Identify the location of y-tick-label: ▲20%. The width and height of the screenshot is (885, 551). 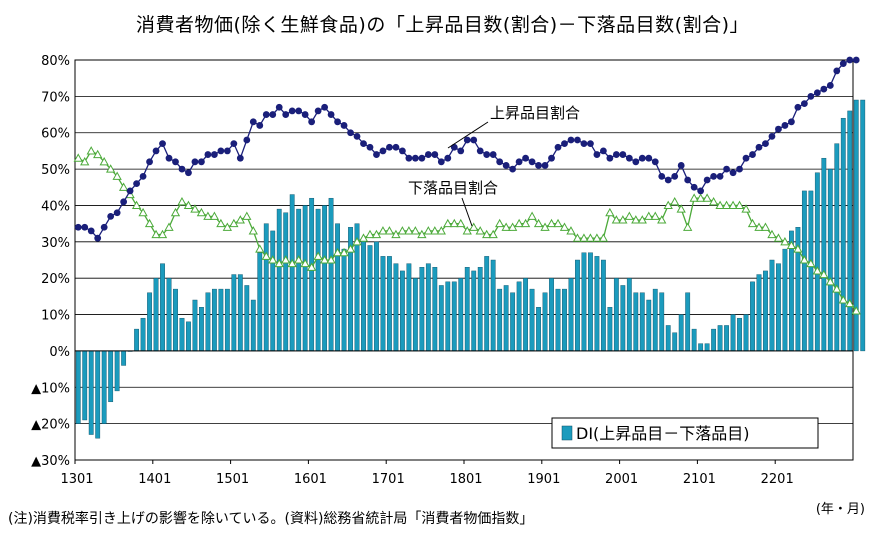
(50, 425).